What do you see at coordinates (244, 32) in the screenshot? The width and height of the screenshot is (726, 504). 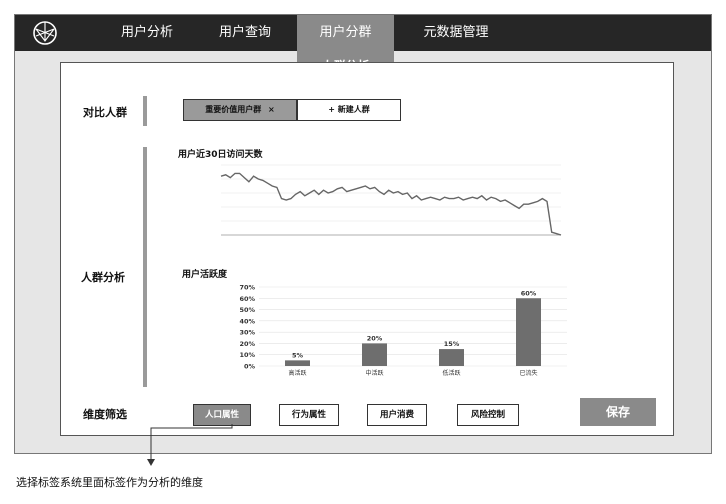 I see `nav-user-query: 用户查询` at bounding box center [244, 32].